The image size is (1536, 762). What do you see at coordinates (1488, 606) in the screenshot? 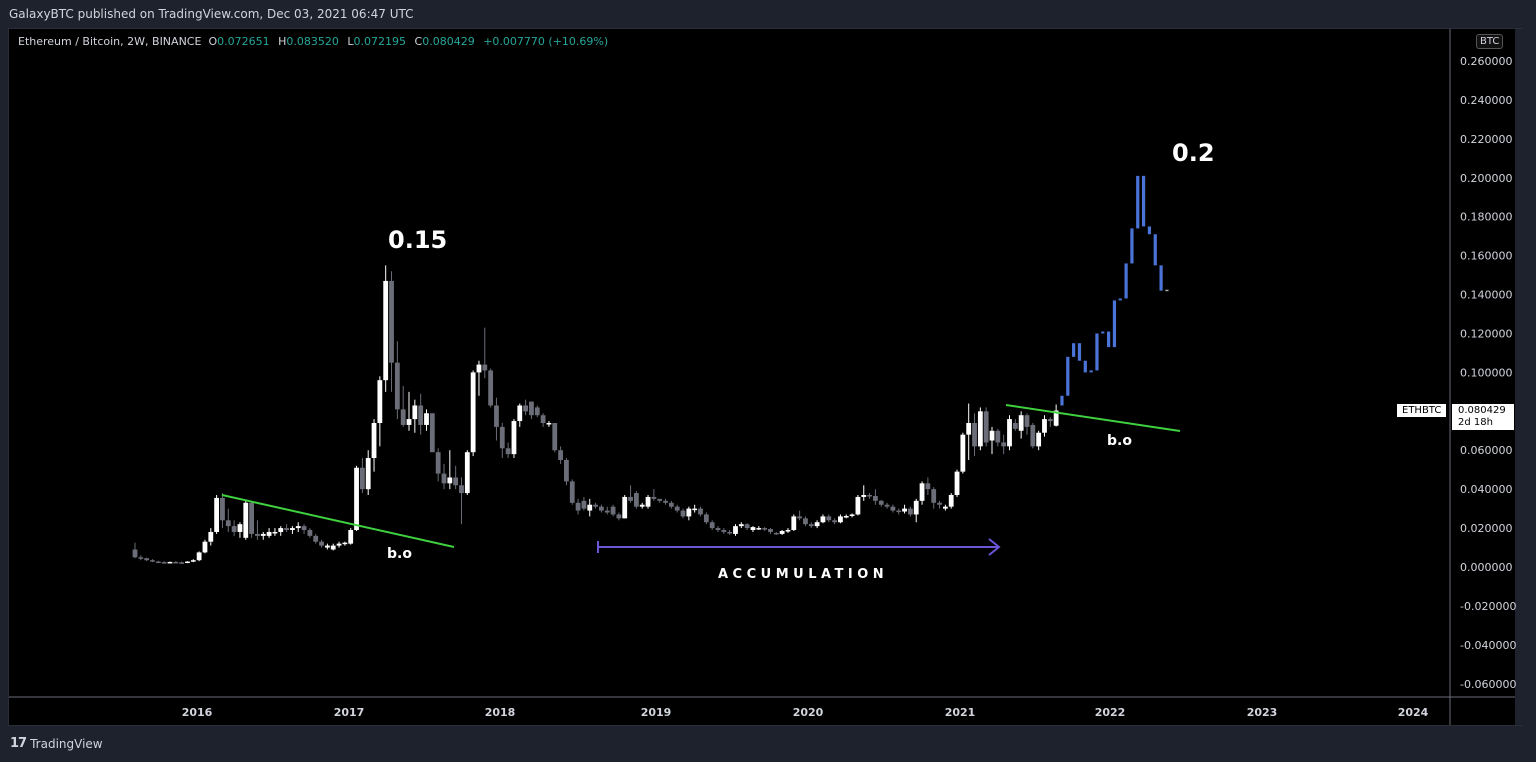
I see `price-tick: -0.020000` at bounding box center [1488, 606].